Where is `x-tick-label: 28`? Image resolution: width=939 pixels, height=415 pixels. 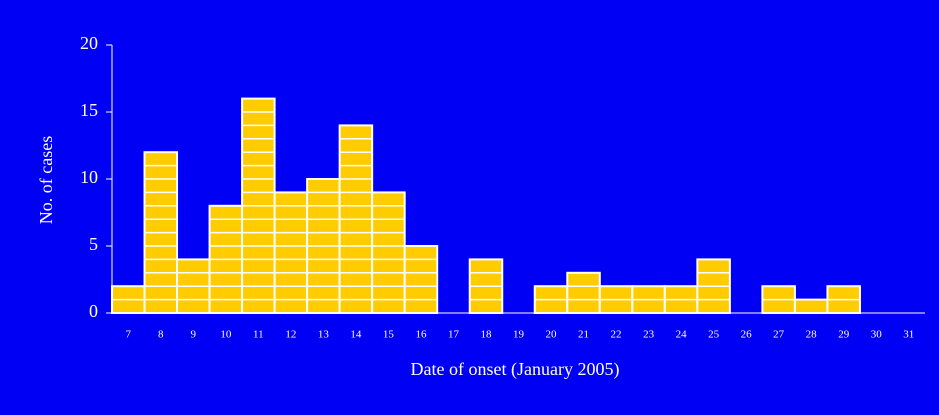 x-tick-label: 28 is located at coordinates (812, 335).